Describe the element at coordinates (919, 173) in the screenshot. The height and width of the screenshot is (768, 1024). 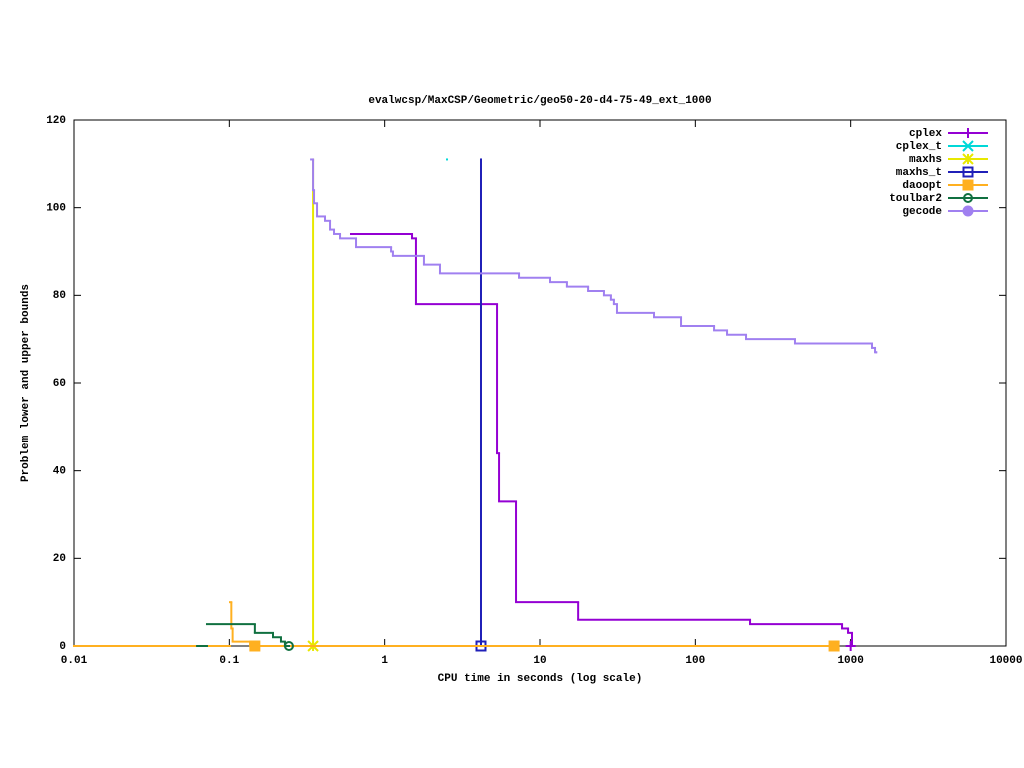
I see `legend-label: maxhs_t` at that location.